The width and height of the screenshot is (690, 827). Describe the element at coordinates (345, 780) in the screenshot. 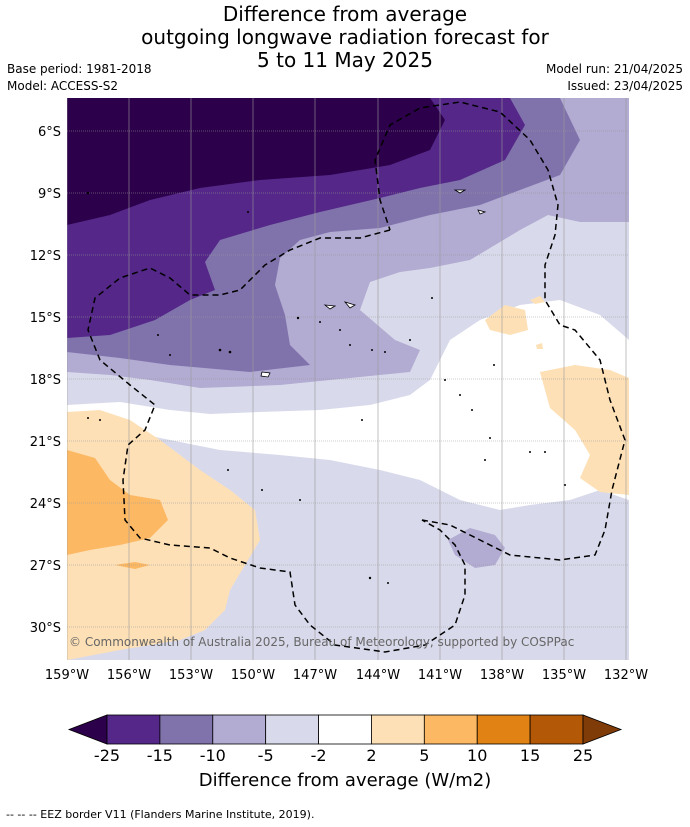

I see `colorbar-title: Difference from average (W/m2)` at that location.